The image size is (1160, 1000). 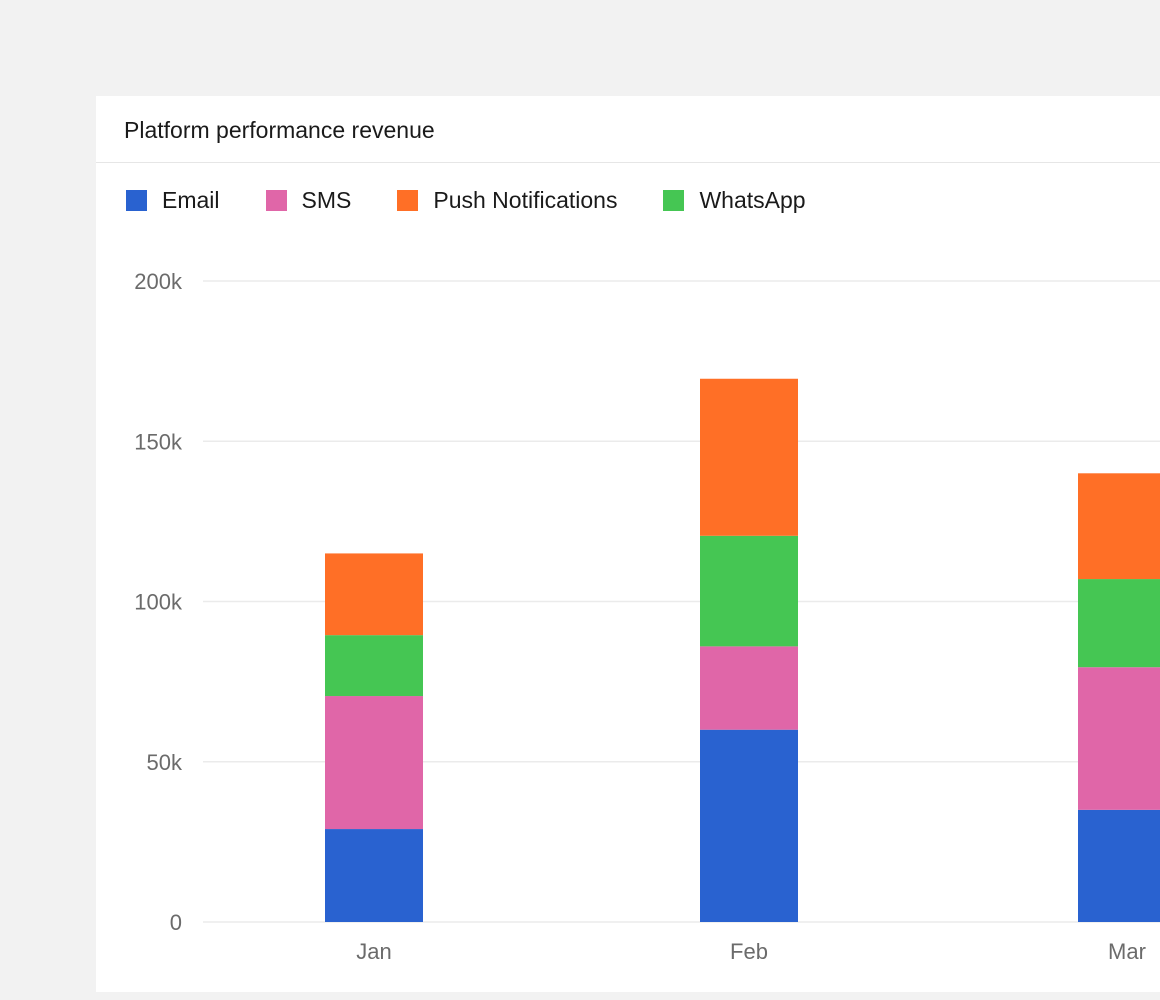 I want to click on legend-label-sms: SMS, so click(x=326, y=200).